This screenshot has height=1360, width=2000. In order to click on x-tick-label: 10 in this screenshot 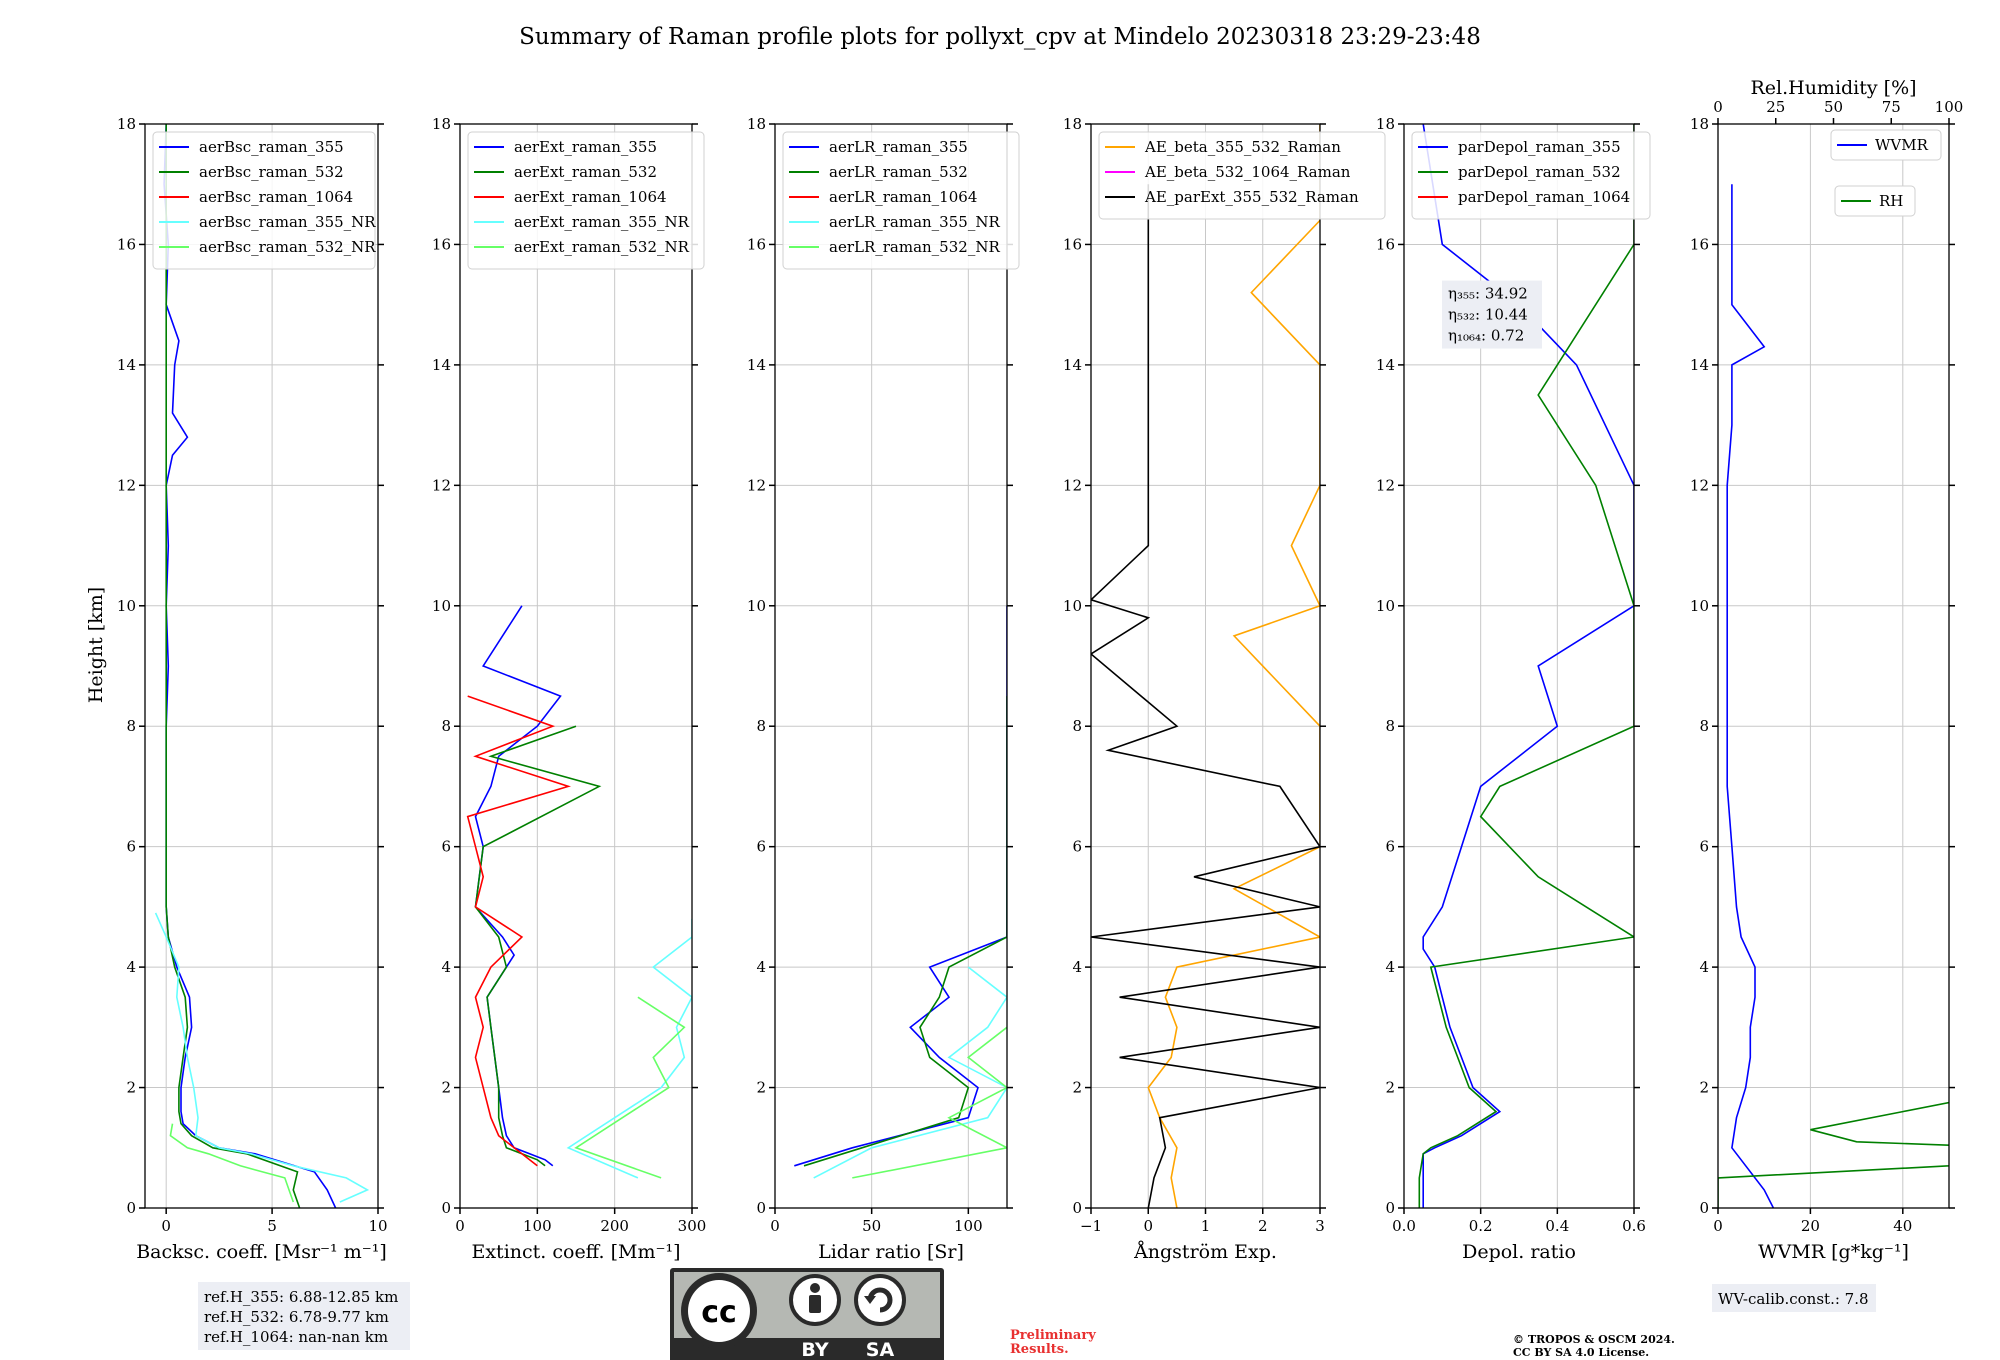, I will do `click(377, 1226)`.